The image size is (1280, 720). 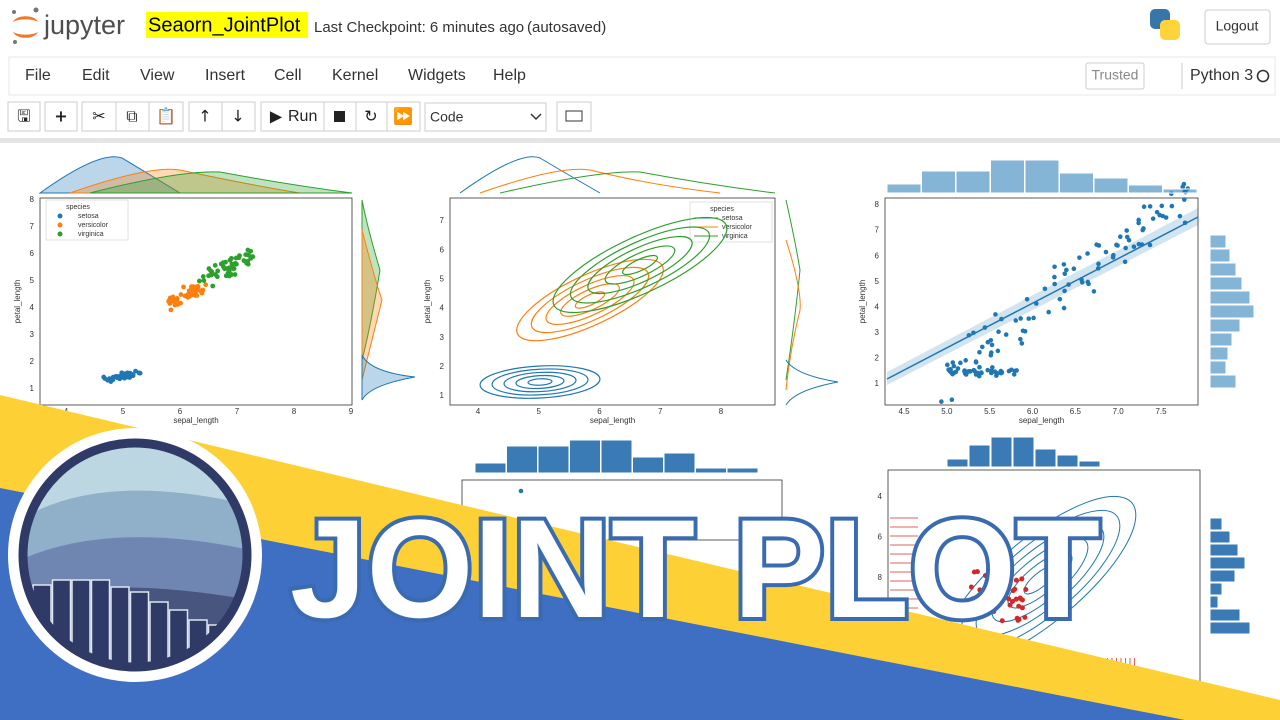 I want to click on logout-text: Logout, so click(x=1237, y=26).